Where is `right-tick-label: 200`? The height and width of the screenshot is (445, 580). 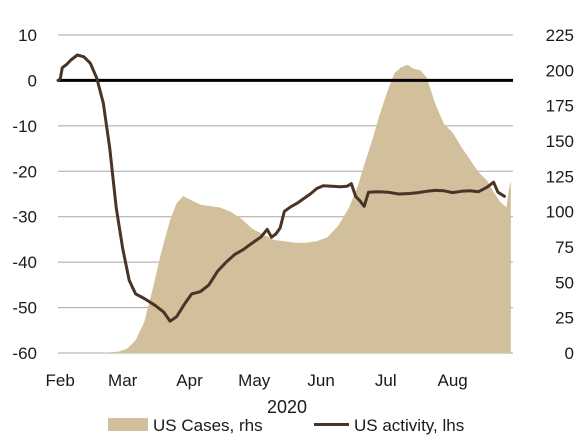
right-tick-label: 200 is located at coordinates (560, 70).